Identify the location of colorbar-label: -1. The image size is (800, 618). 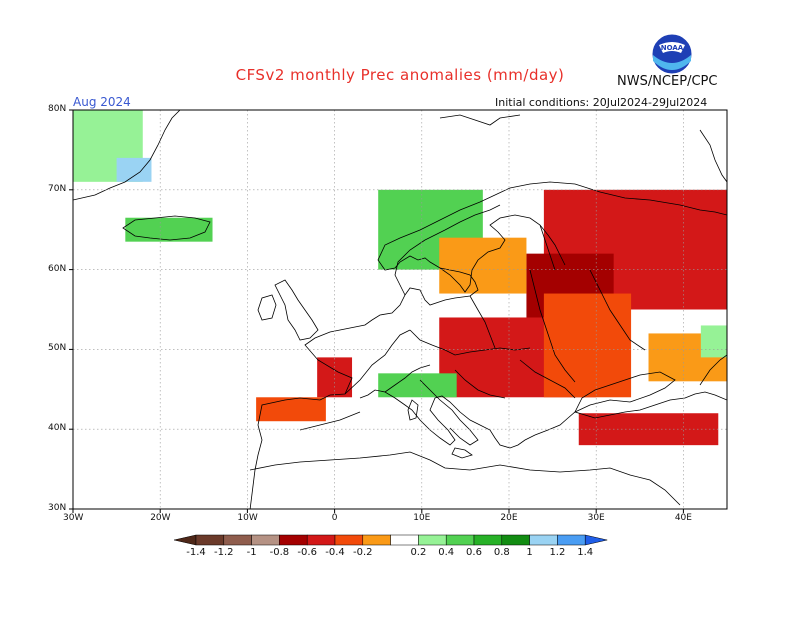
(251, 552).